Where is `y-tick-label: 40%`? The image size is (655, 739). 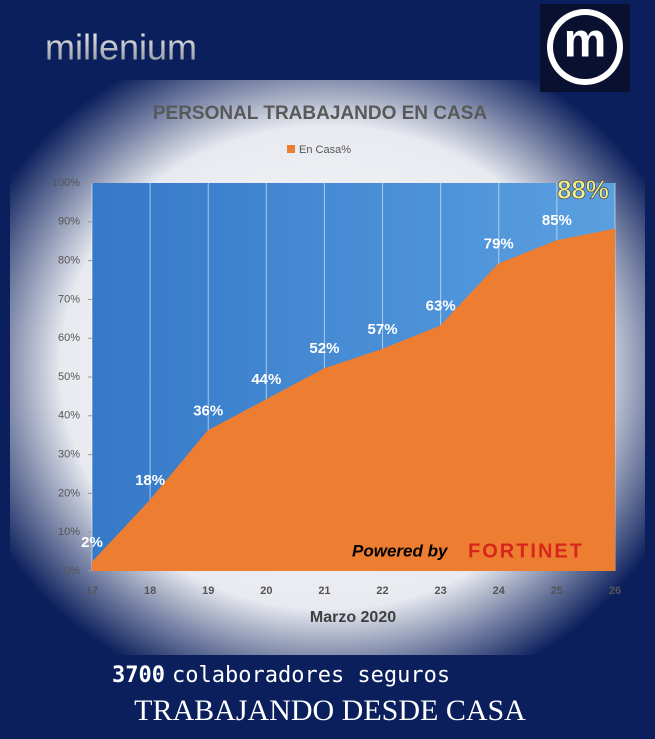
y-tick-label: 40% is located at coordinates (69, 416).